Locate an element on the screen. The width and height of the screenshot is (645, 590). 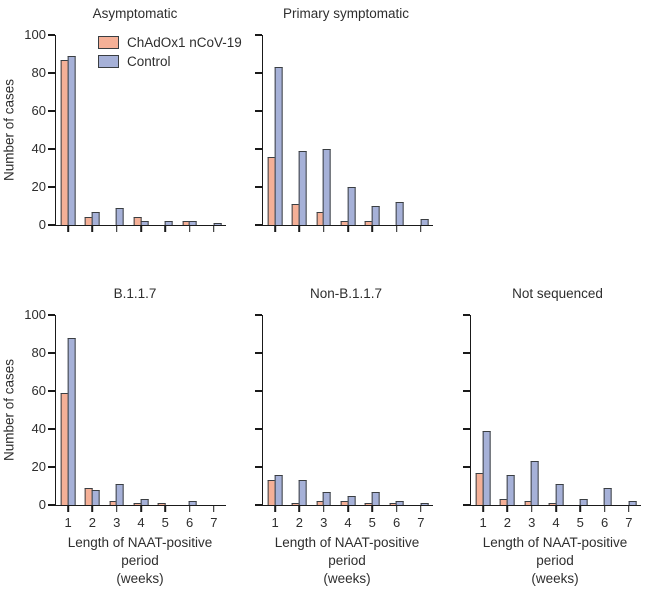
x-axis-title-line1: Length of NAAT-positive period is located at coordinates (140, 551).